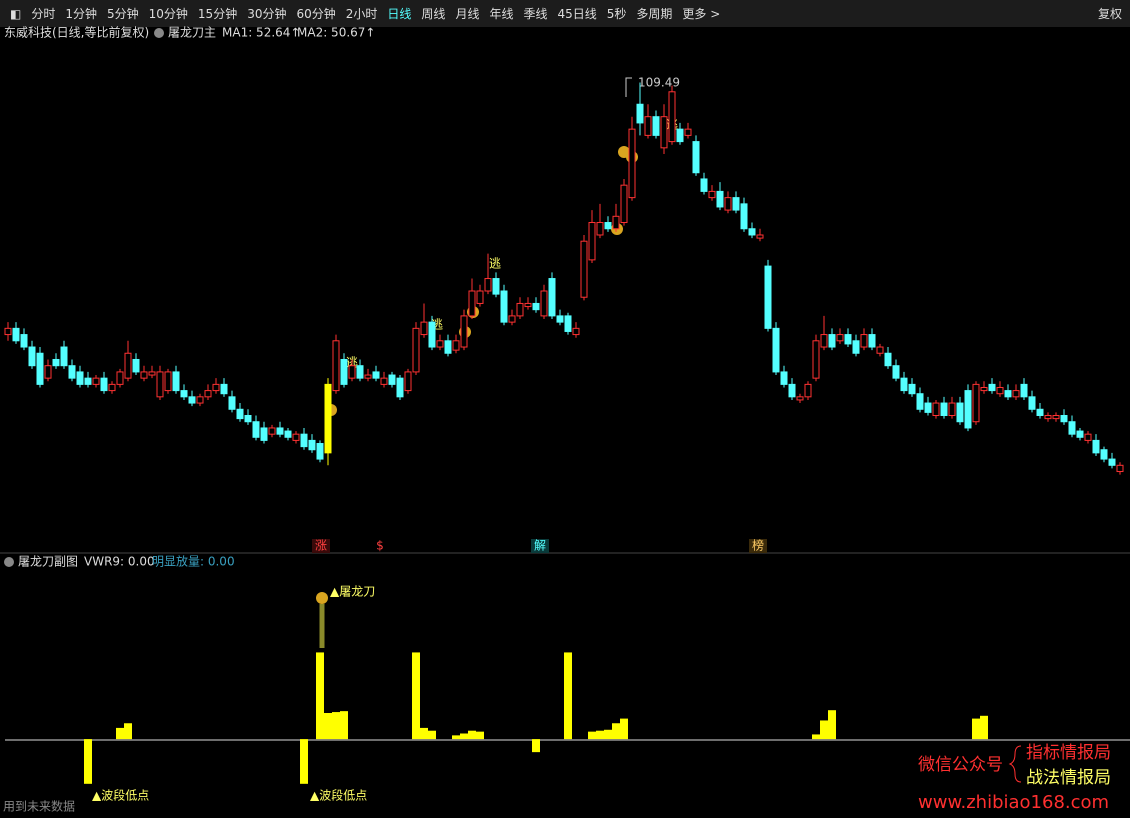 The width and height of the screenshot is (1130, 818). I want to click on toolbar-item: 多周期, so click(654, 14).